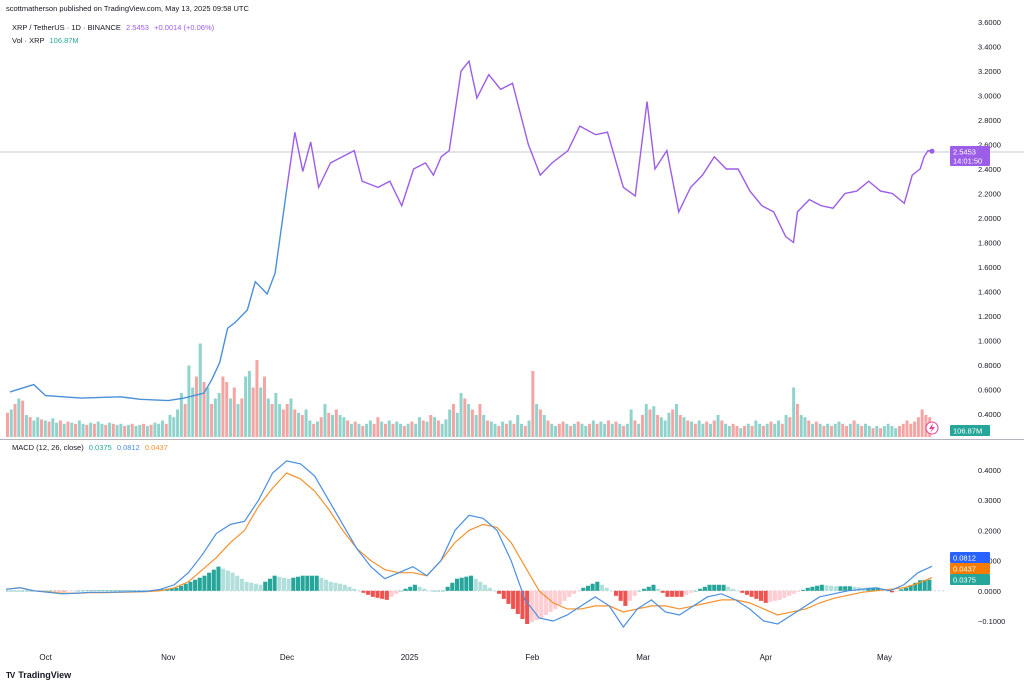 This screenshot has height=689, width=1024. I want to click on legend-price: 2.5453, so click(137, 27).